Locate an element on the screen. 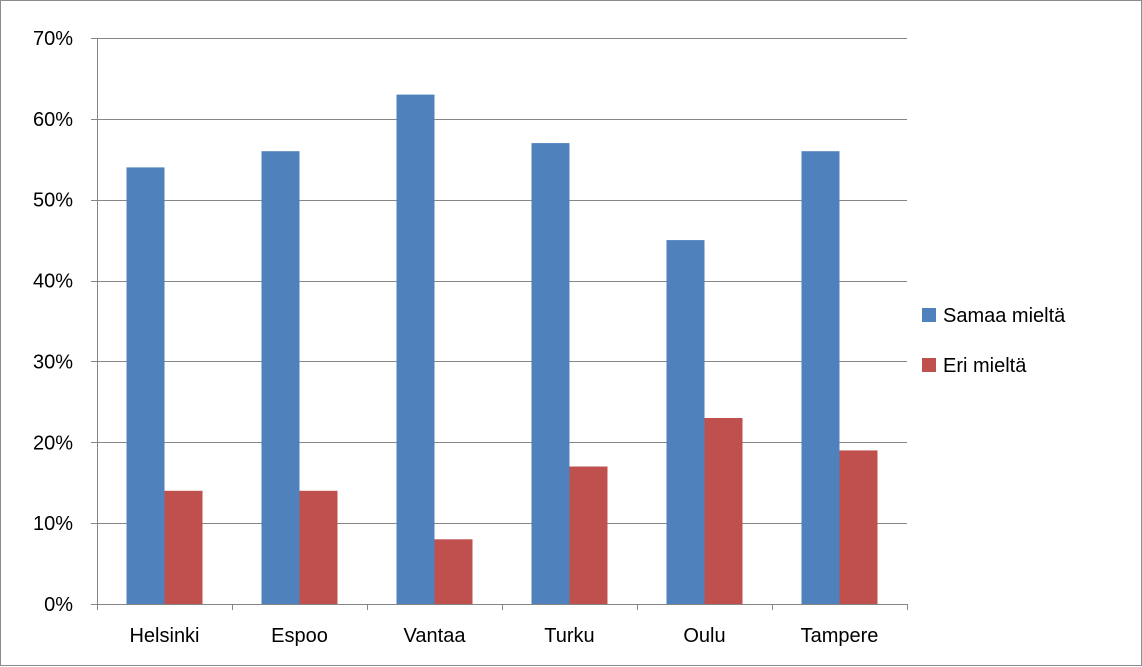  bar-eri-mieltä-espoo is located at coordinates (318, 547).